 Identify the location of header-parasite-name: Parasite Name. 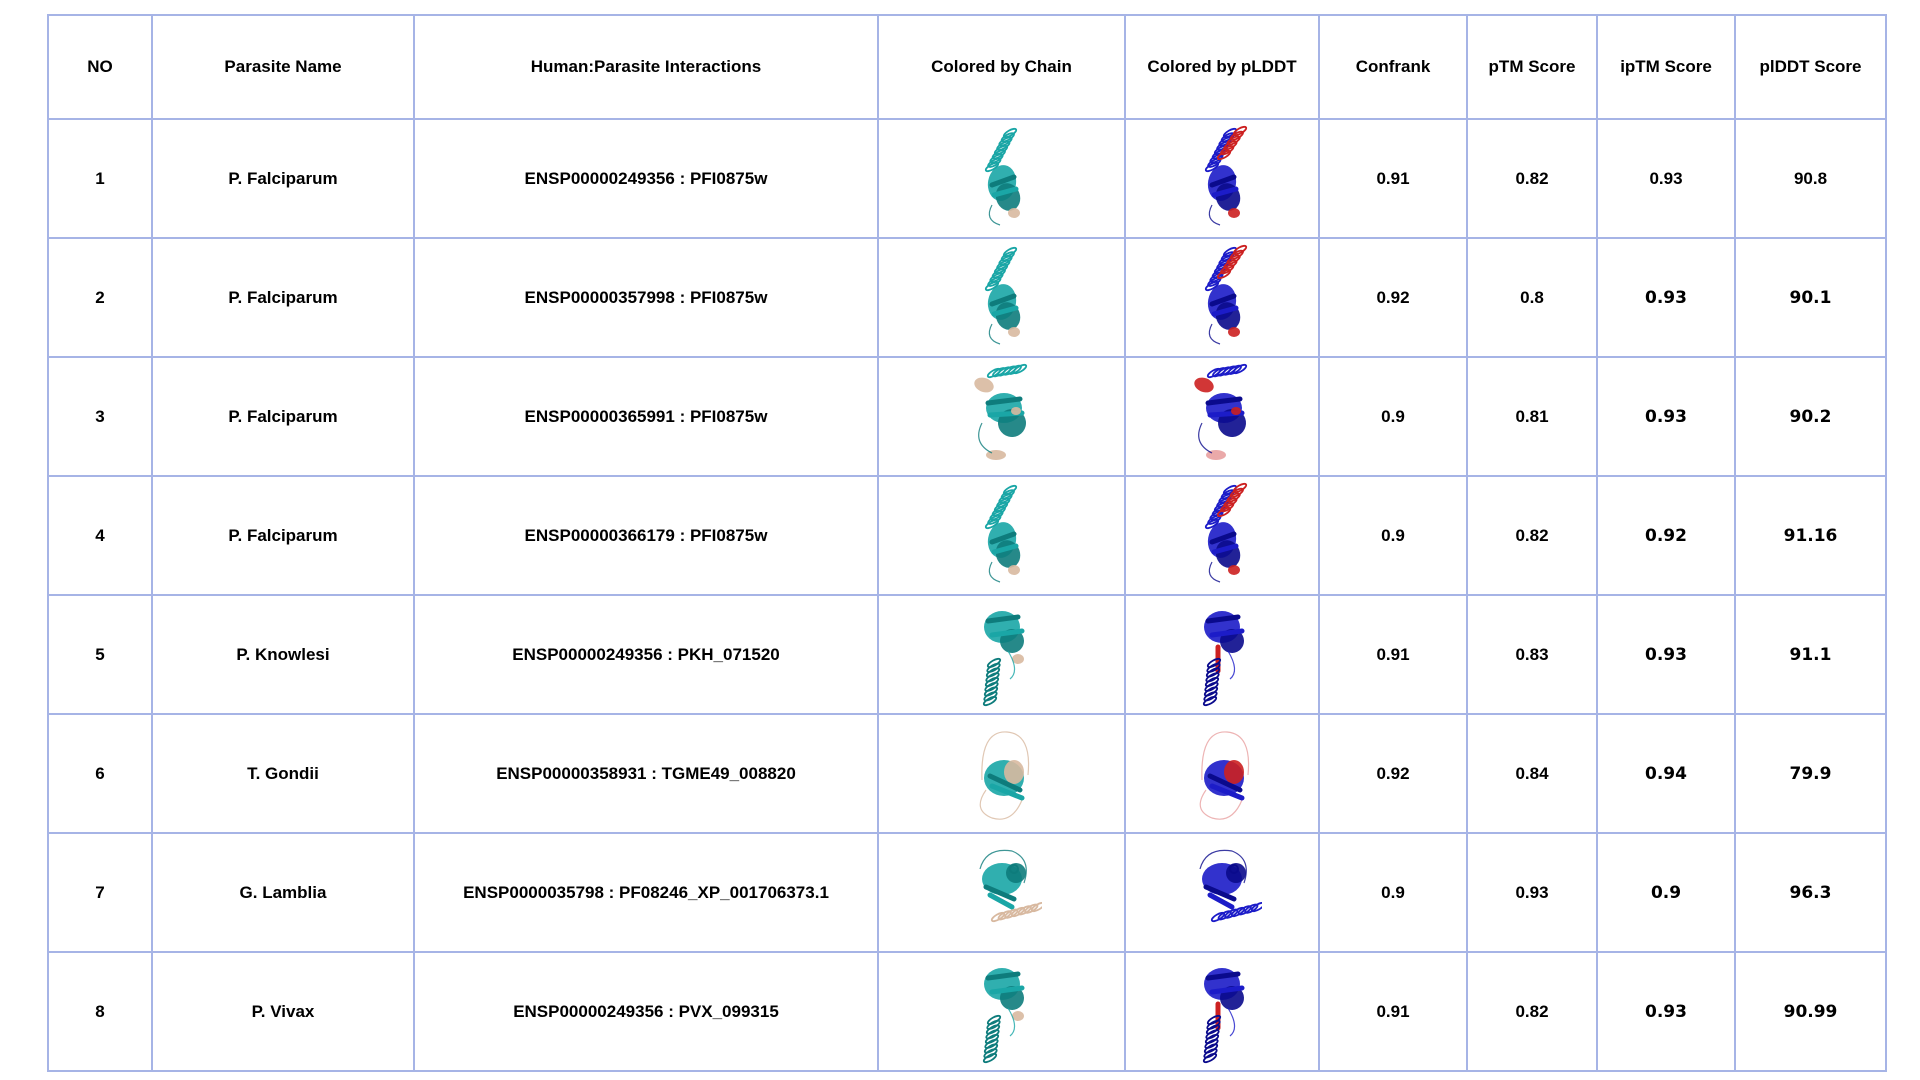
(283, 67).